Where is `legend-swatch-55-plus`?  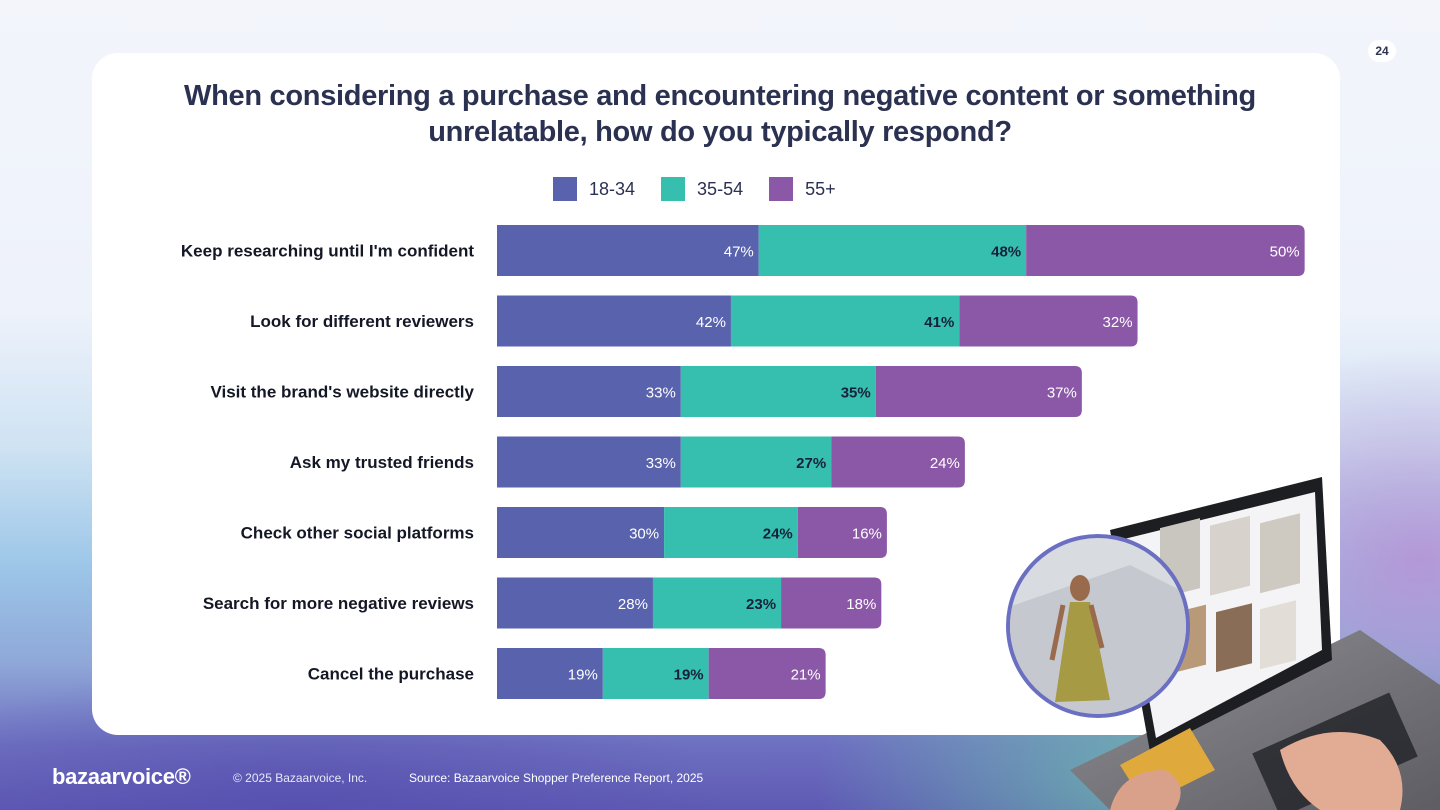 legend-swatch-55-plus is located at coordinates (781, 189).